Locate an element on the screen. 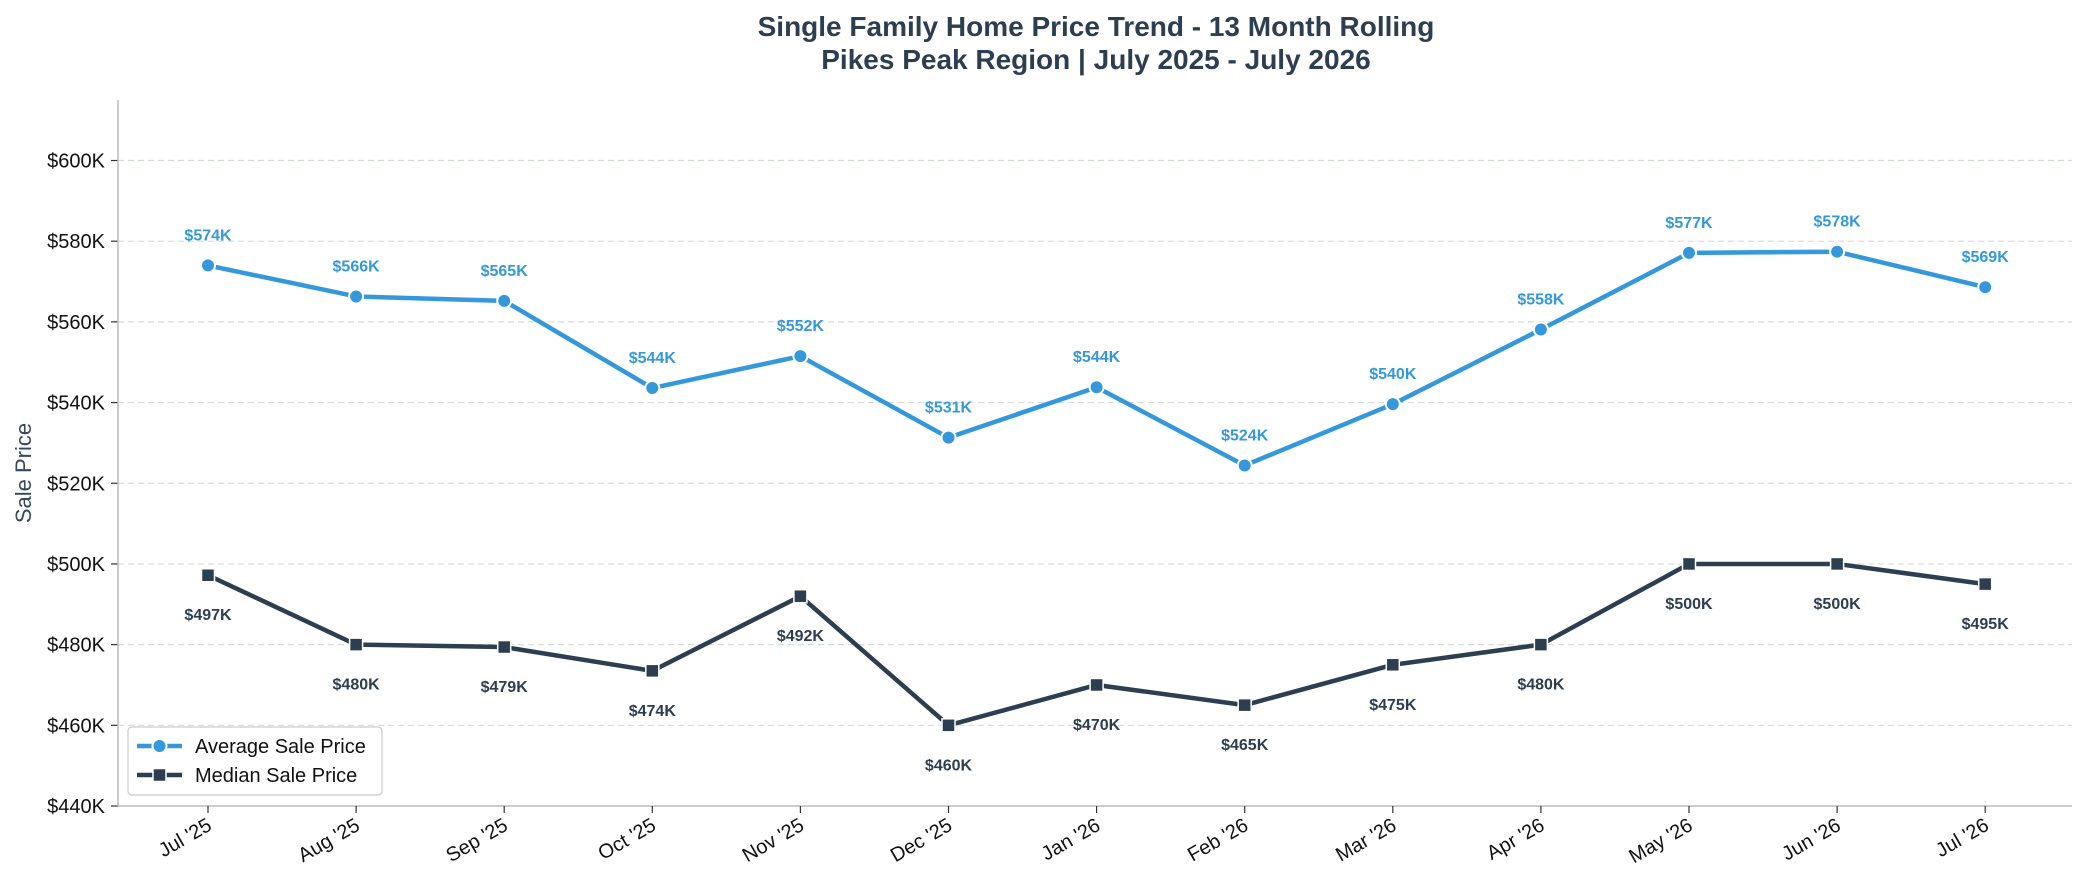 This screenshot has width=2083, height=886. x-tick-label: Jul '25 is located at coordinates (185, 838).